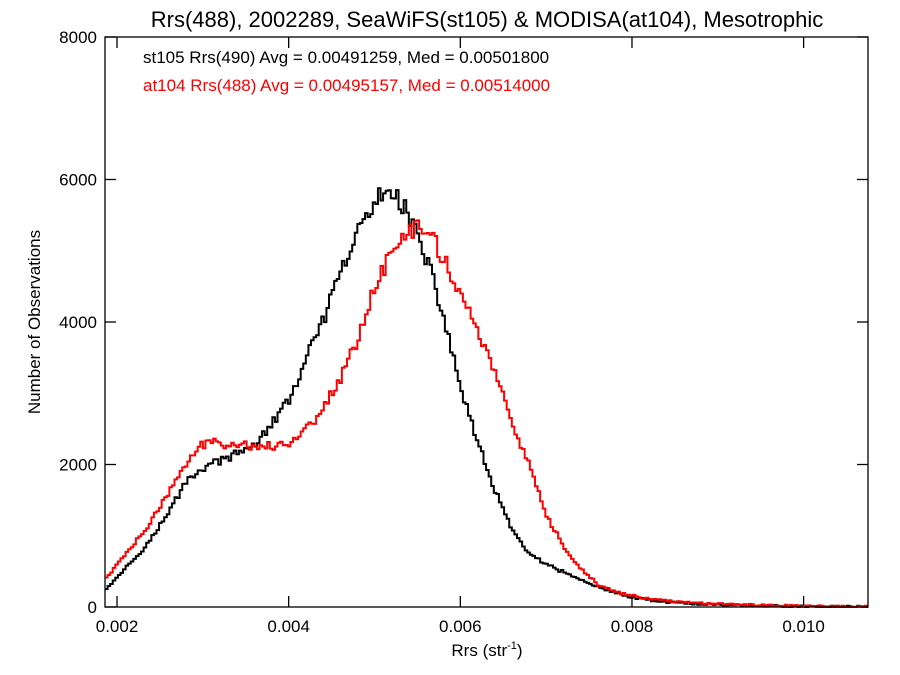 This screenshot has height=675, width=900. Describe the element at coordinates (512, 646) in the screenshot. I see `x-axis-label-superscript: -1` at that location.